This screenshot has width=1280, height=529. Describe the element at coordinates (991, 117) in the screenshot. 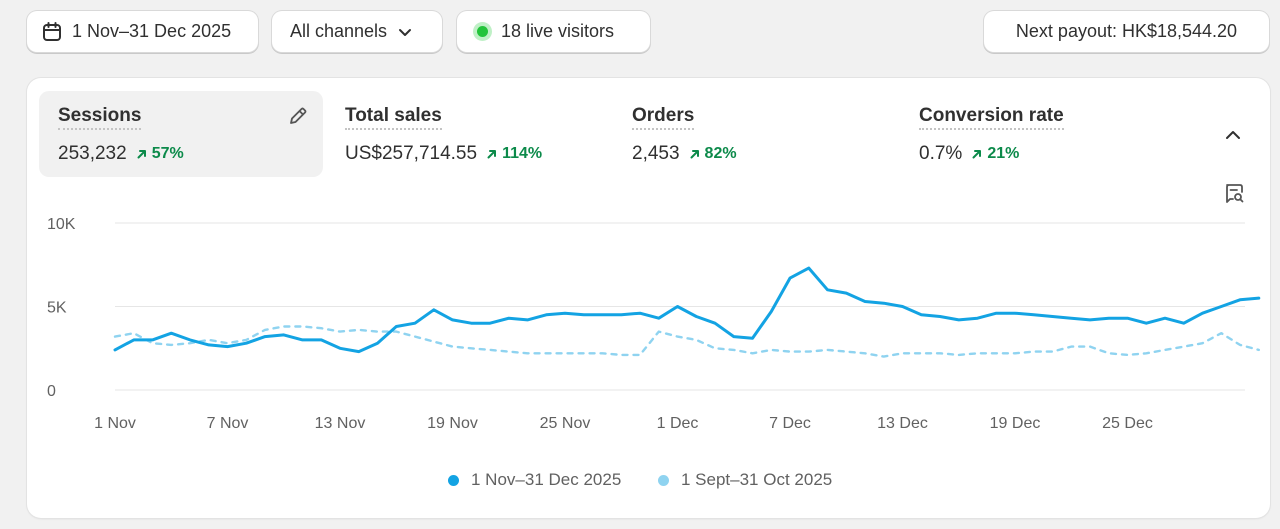

I see `metric-title: Conversion rate` at that location.